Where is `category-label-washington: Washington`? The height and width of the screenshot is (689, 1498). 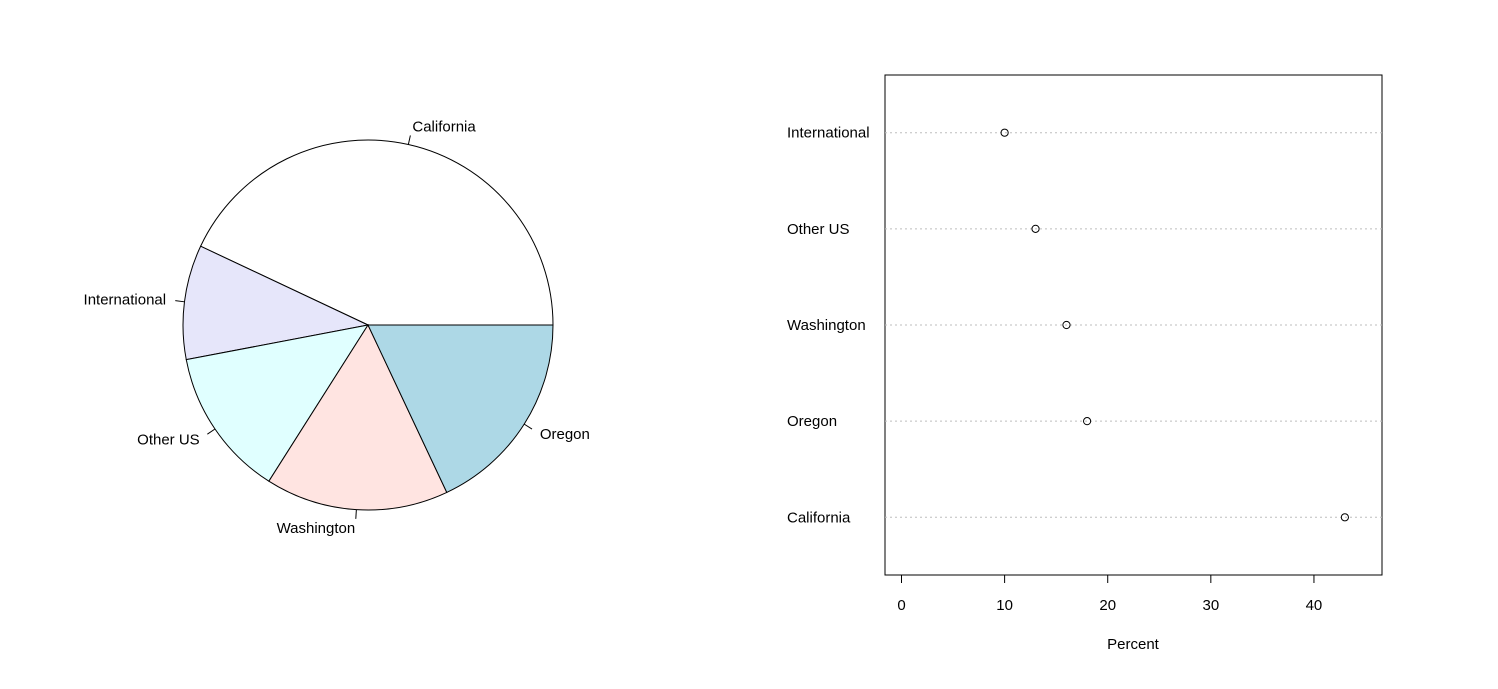 category-label-washington: Washington is located at coordinates (826, 325).